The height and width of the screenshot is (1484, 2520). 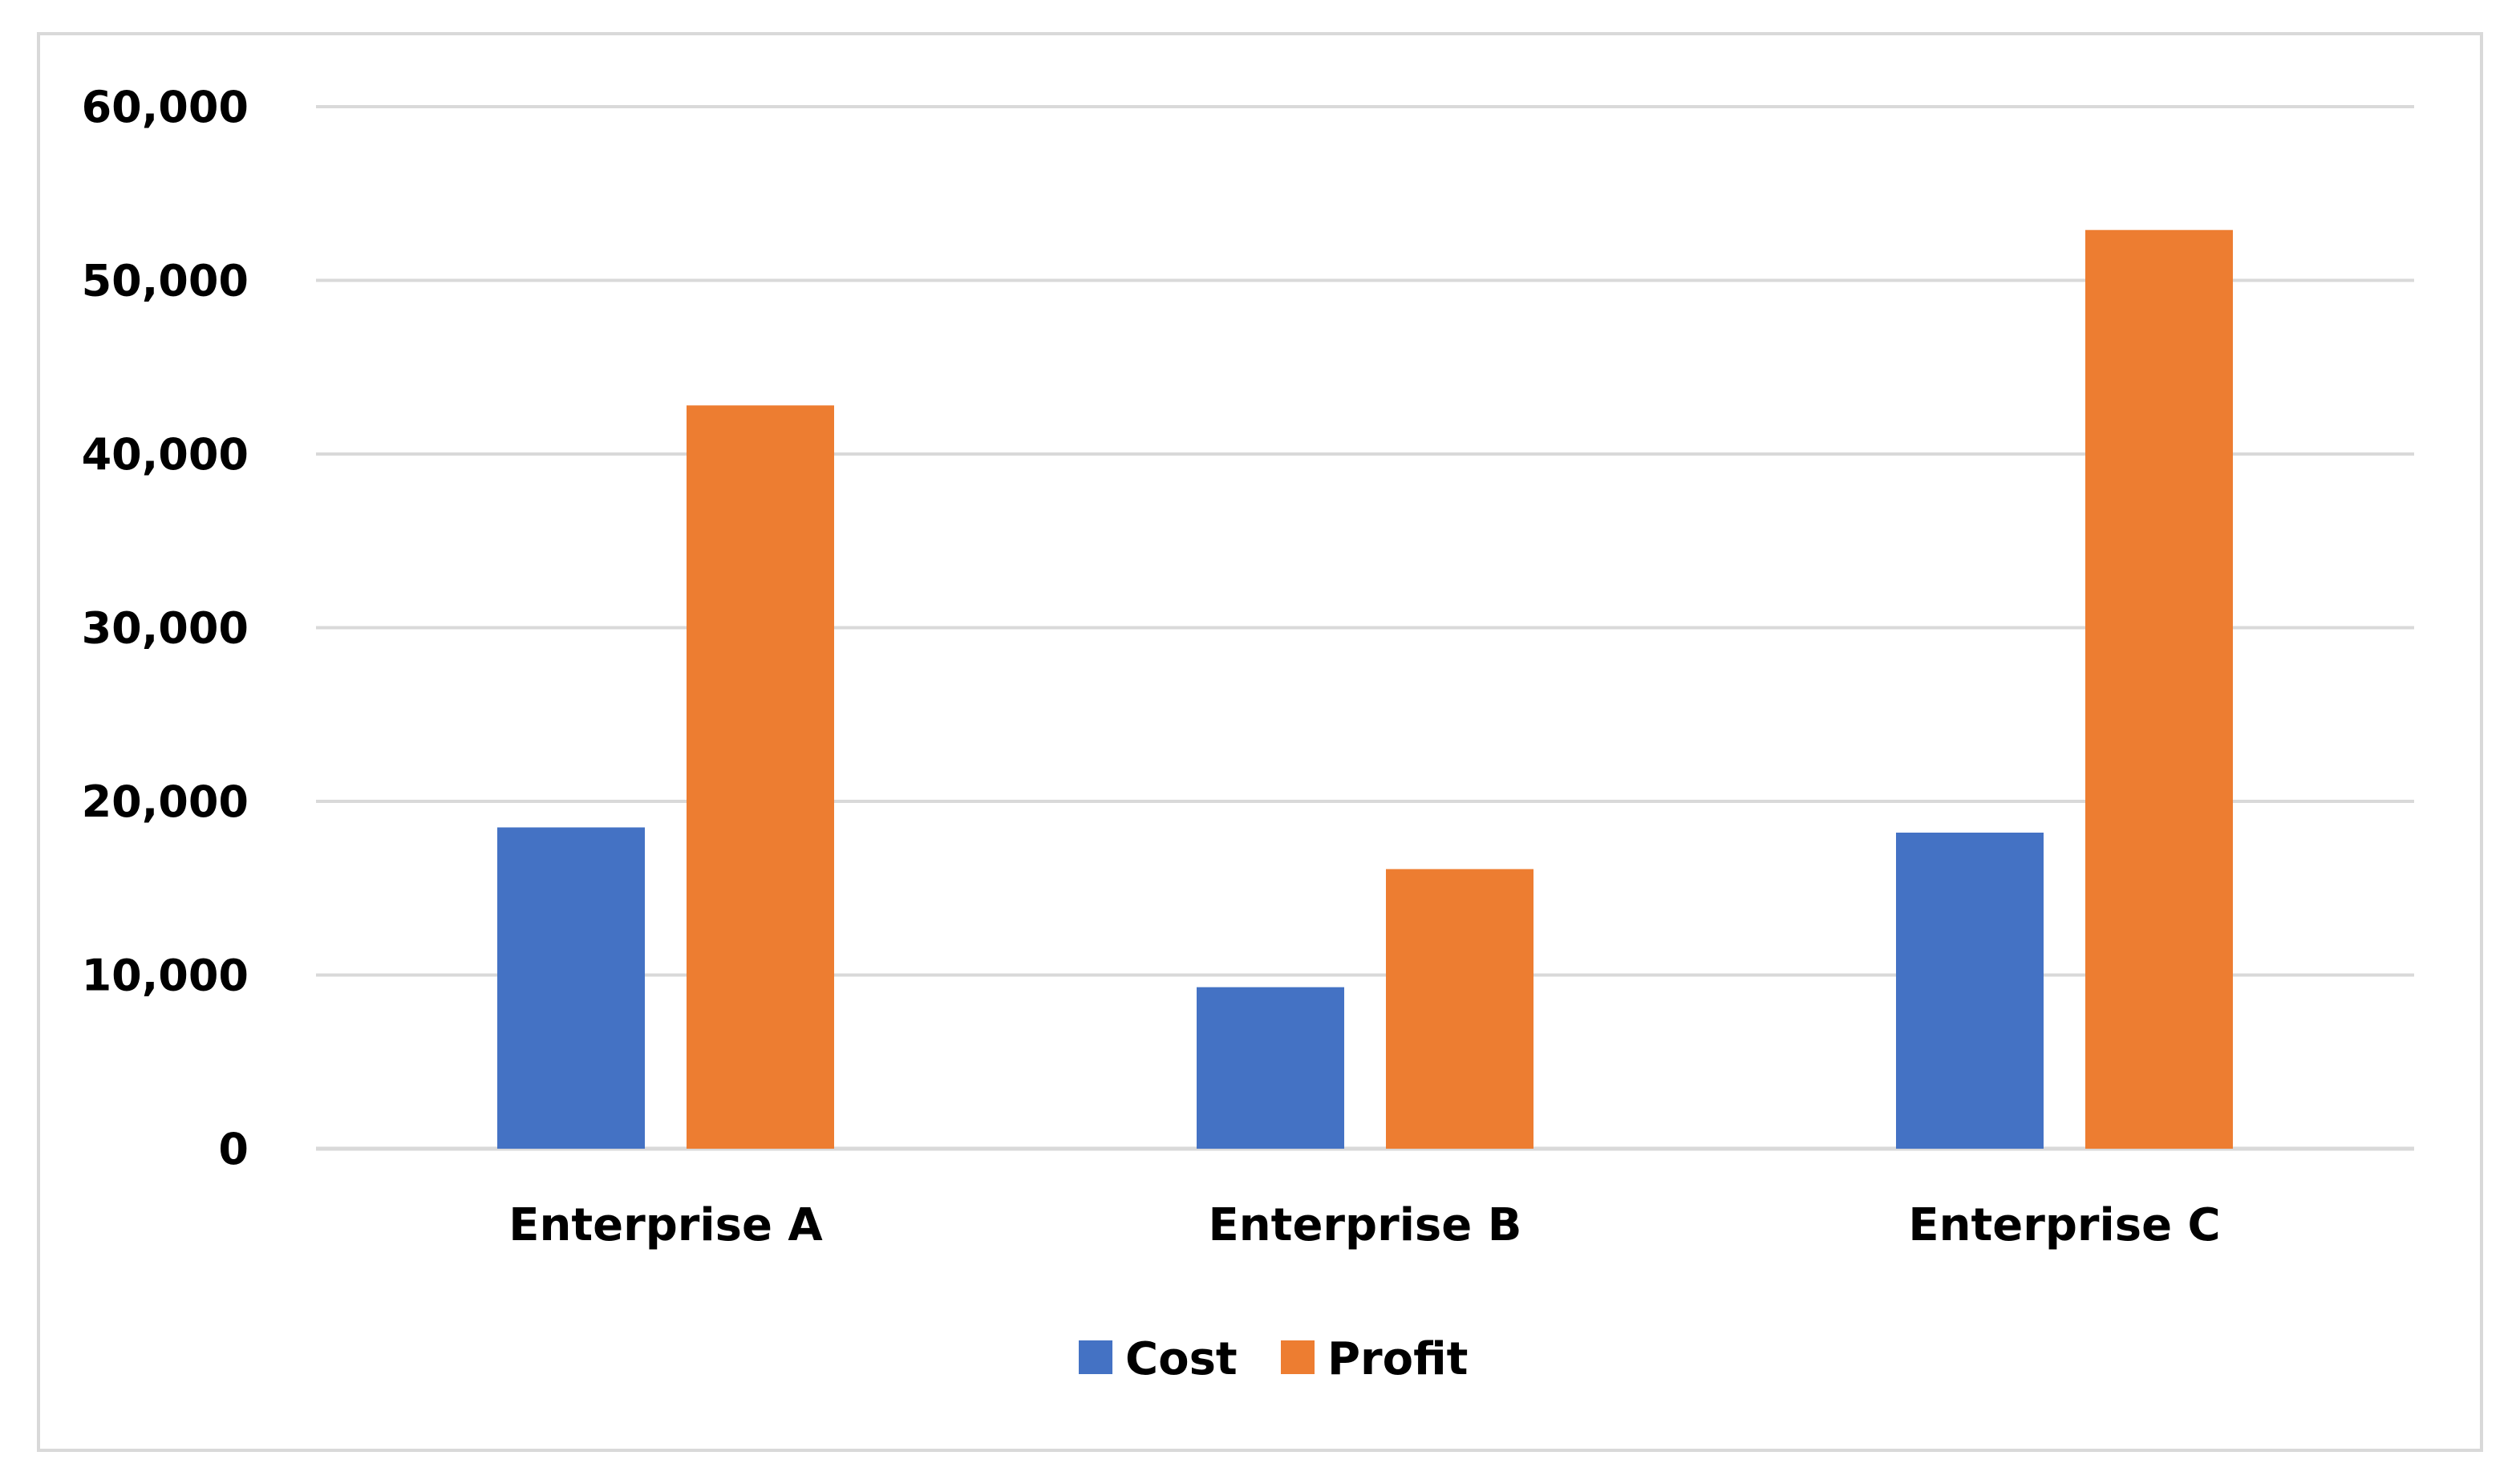 I want to click on legend-swatch-profit, so click(x=1298, y=1357).